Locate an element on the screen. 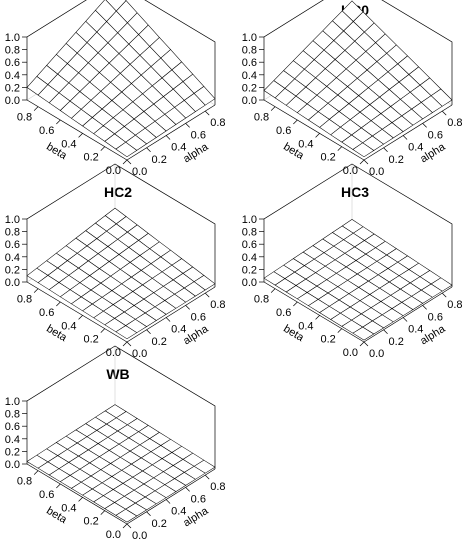 This screenshot has height=546, width=474. z-tick-label: 0.8 is located at coordinates (249, 233).